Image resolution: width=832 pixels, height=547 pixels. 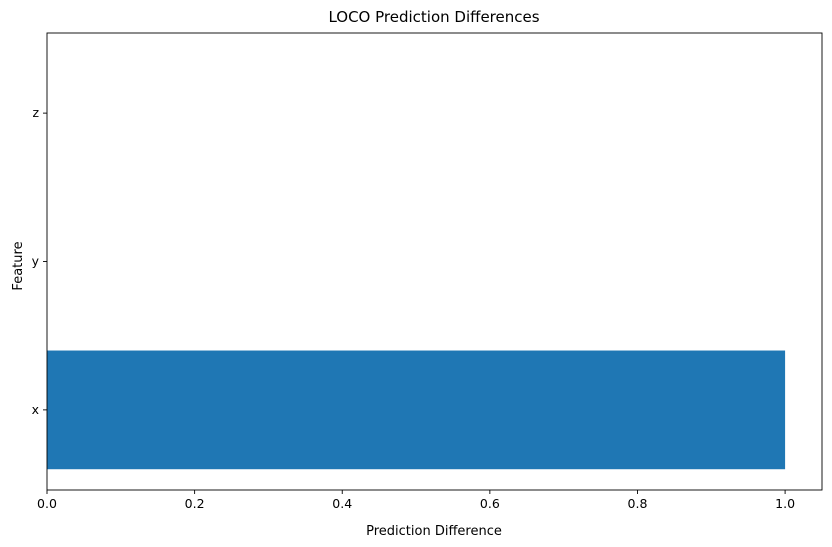 What do you see at coordinates (47, 503) in the screenshot?
I see `x-tick-label: 0.0` at bounding box center [47, 503].